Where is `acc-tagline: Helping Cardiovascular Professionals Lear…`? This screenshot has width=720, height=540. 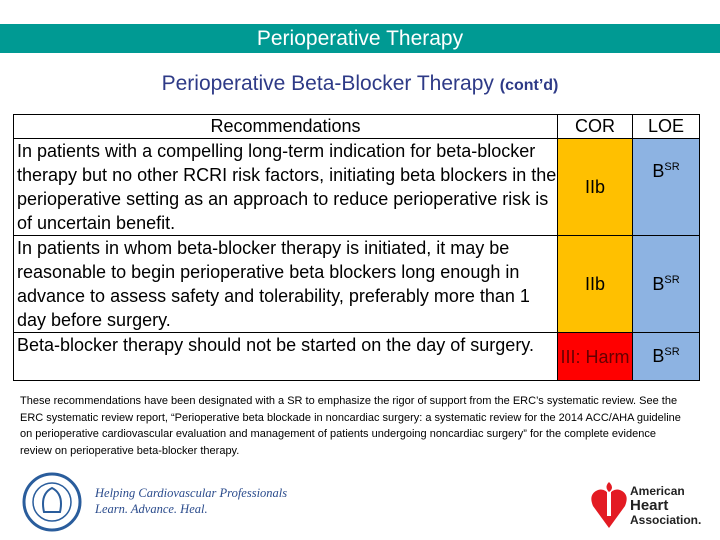
acc-tagline: Helping Cardiovascular Professionals Lear… is located at coordinates (191, 501).